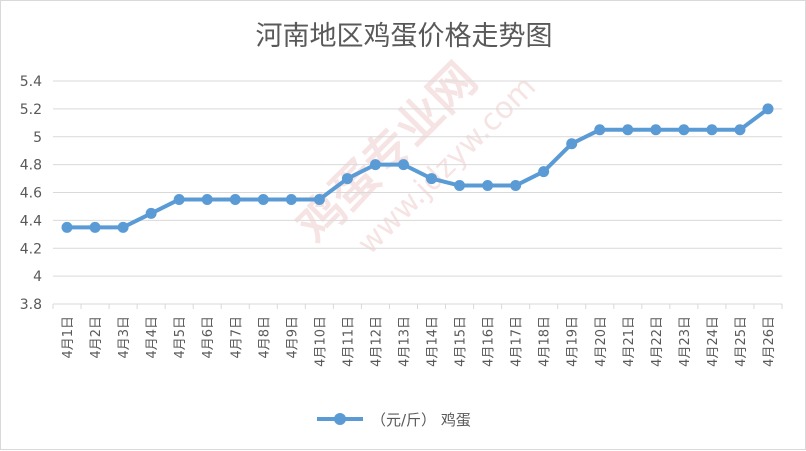  I want to click on y-axis: 3.8 4 4.2 4.4 4.6 4.8 5 5.2 5.4, so click(31, 193).